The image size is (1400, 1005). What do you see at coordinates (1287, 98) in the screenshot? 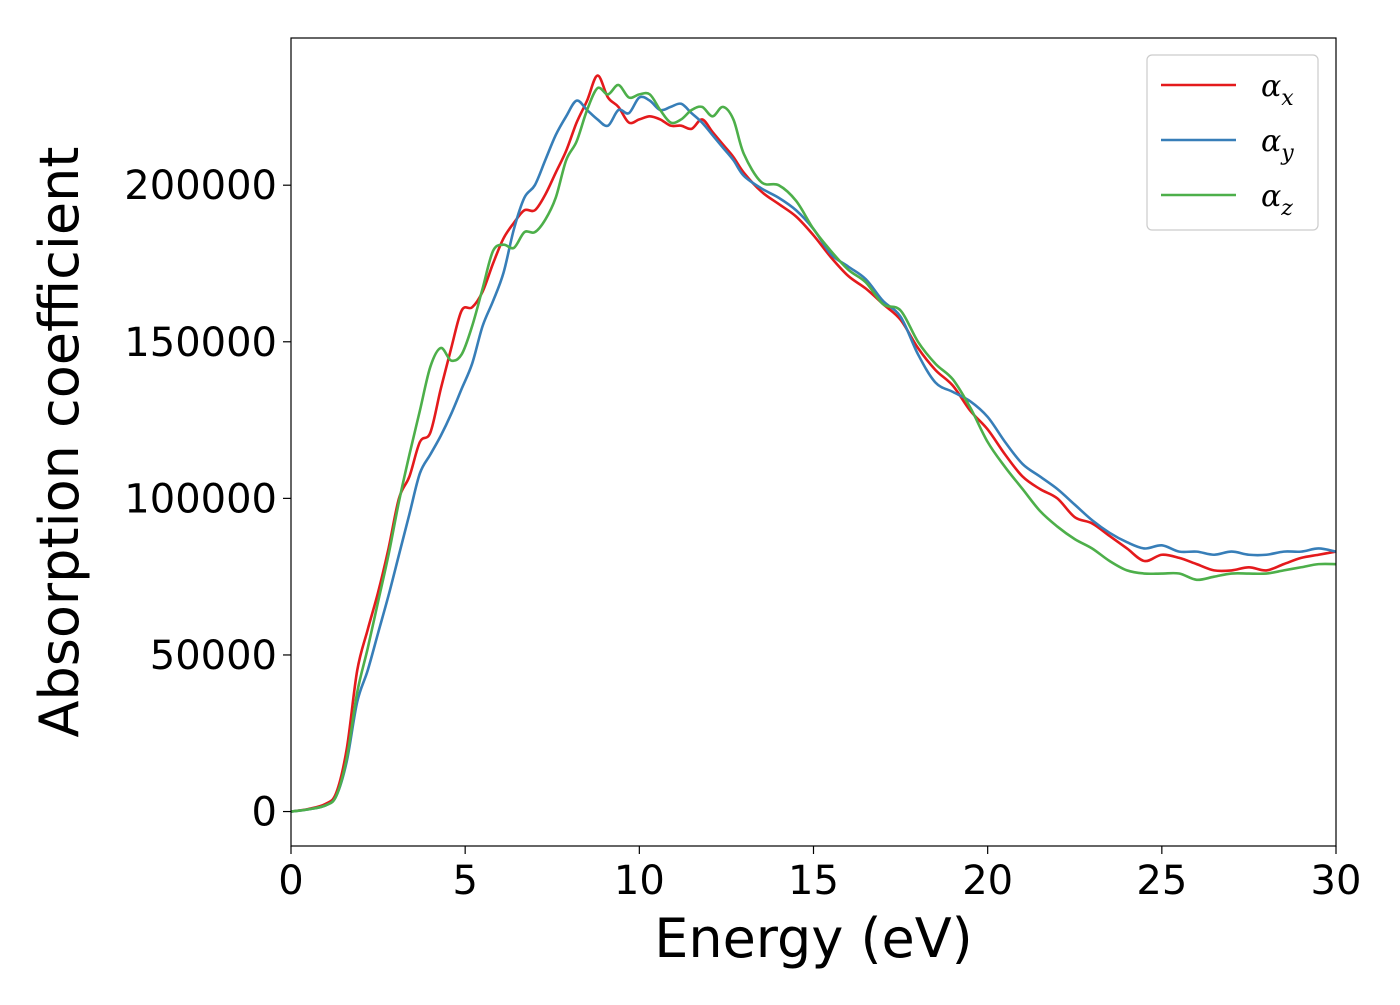
I see `legend-label-subscript: x` at bounding box center [1287, 98].